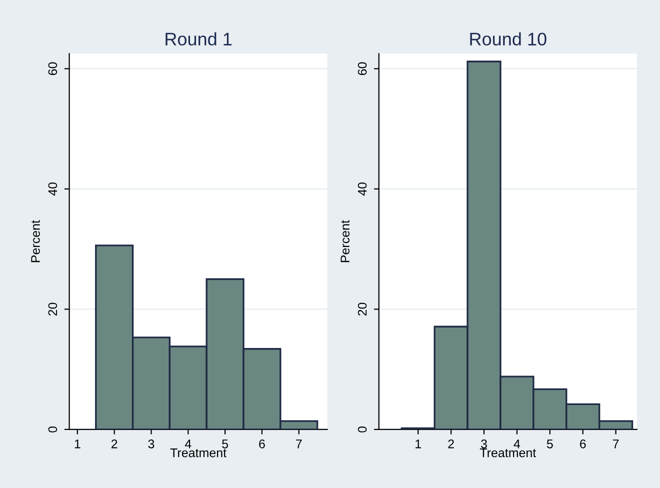  Describe the element at coordinates (508, 39) in the screenshot. I see `chart-title: Round 10` at that location.